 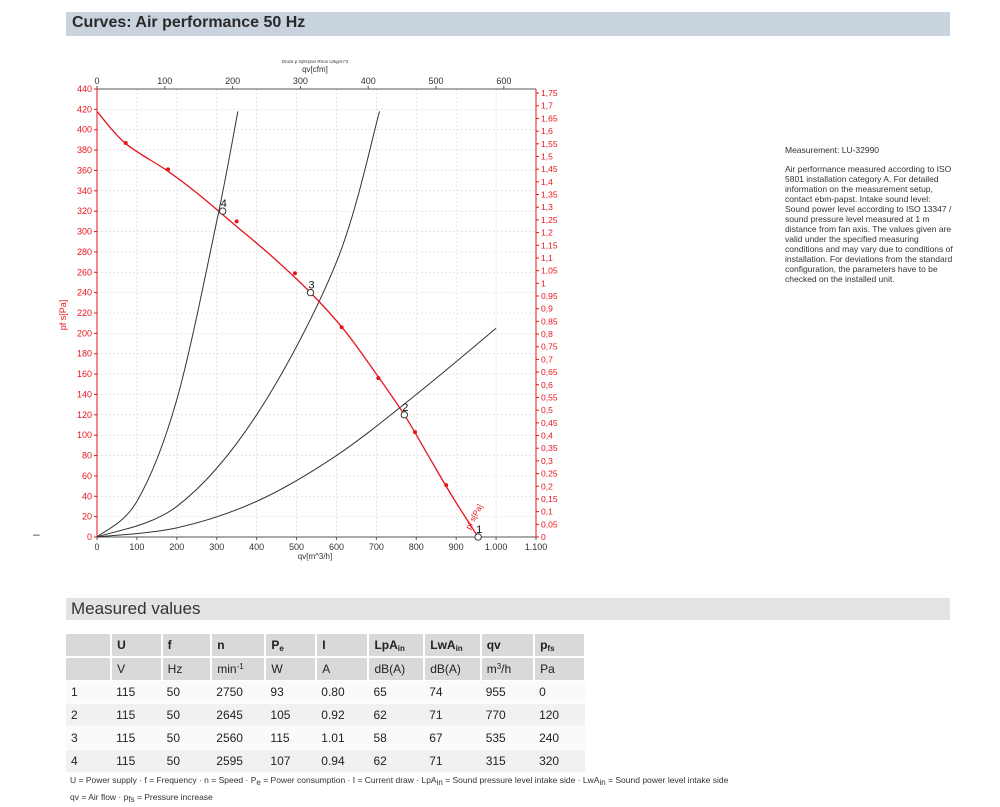 What do you see at coordinates (559, 760) in the screenshot?
I see `table-cell: 320` at bounding box center [559, 760].